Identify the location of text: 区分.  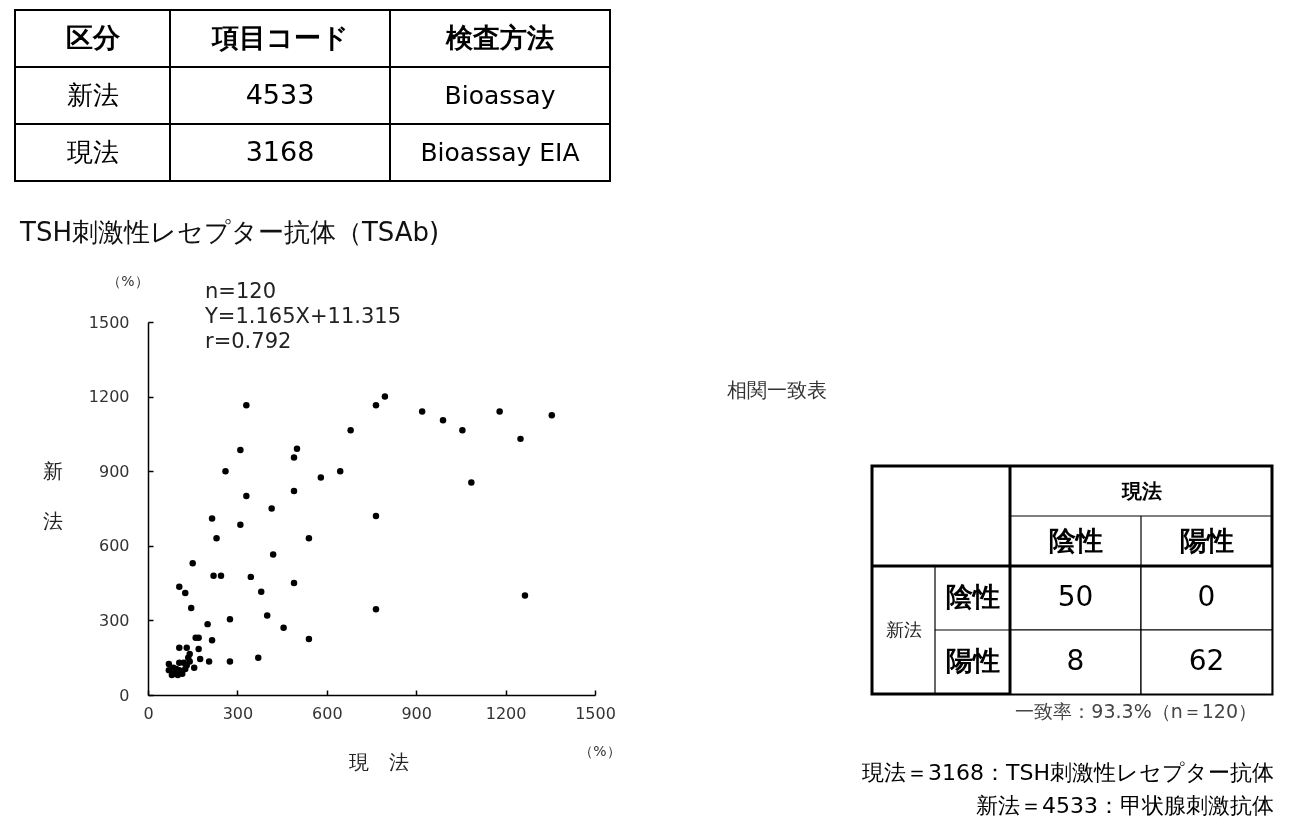
(93, 37).